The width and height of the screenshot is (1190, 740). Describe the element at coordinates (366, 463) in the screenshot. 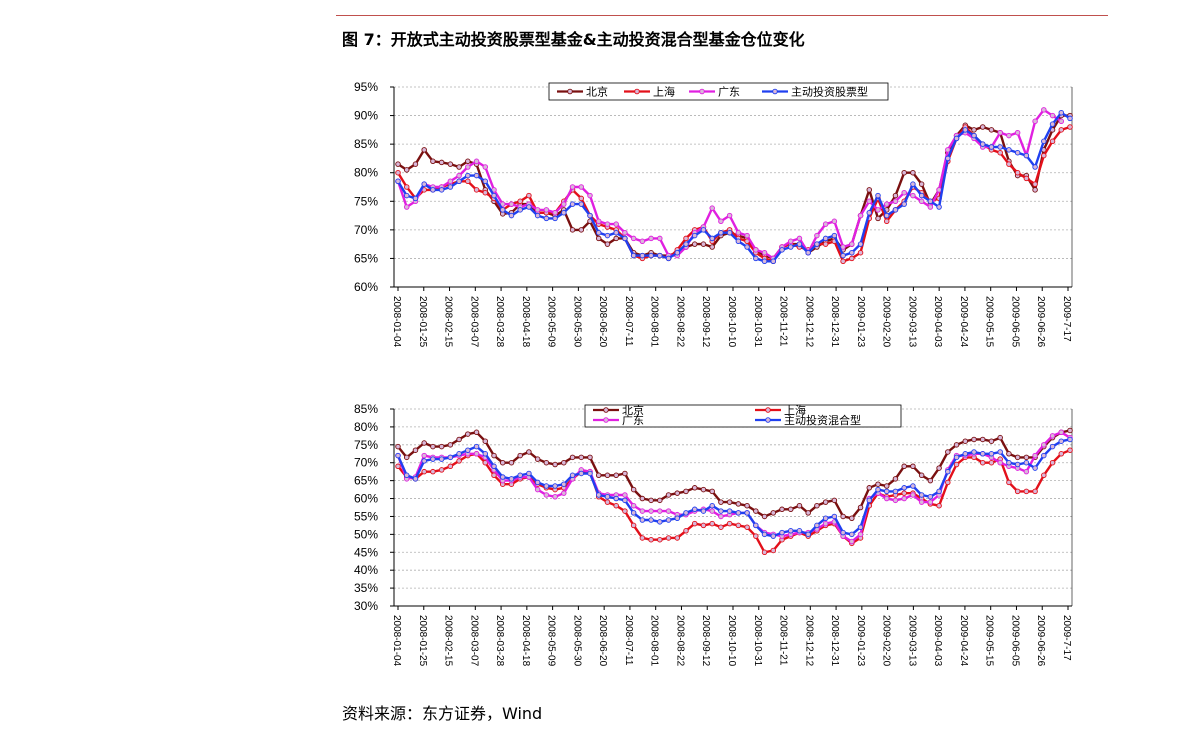

I see `y-tick-label: 70%` at that location.